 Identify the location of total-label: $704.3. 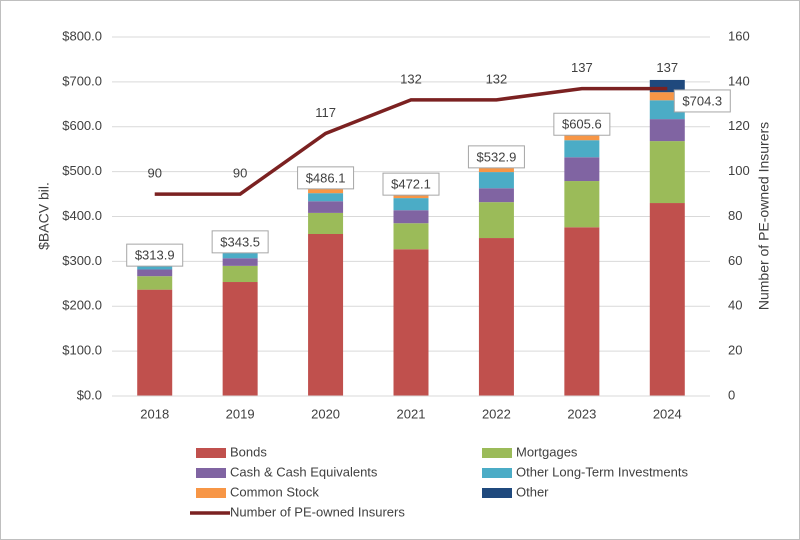
(702, 100).